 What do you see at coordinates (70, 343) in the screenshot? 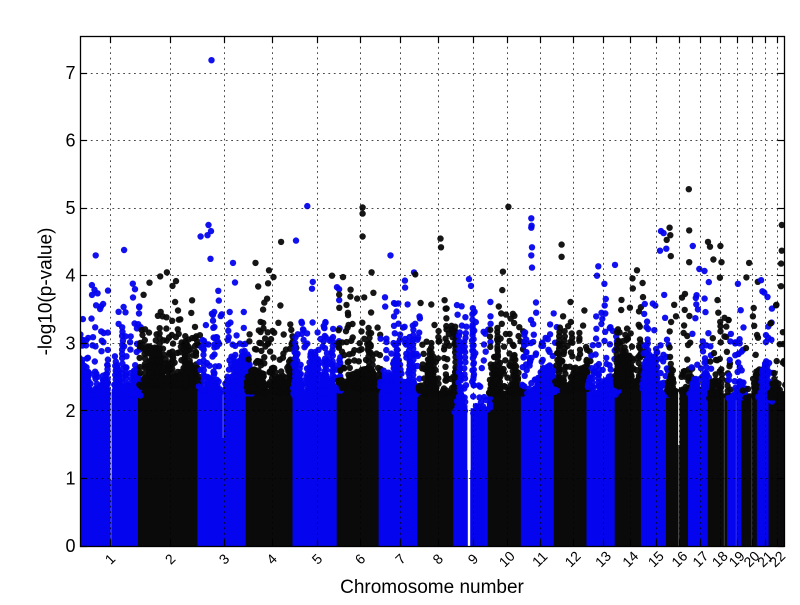
I see `svg-text: 3` at bounding box center [70, 343].